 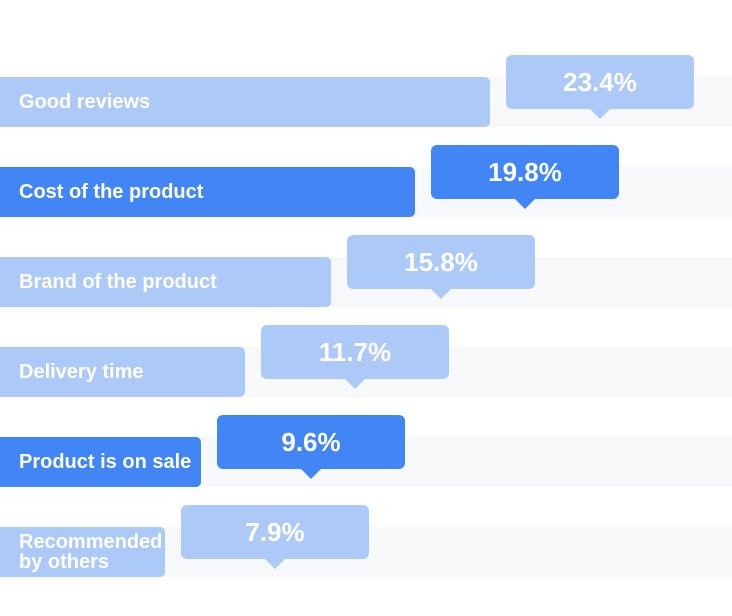 I want to click on bar: Good reviews, so click(x=245, y=102).